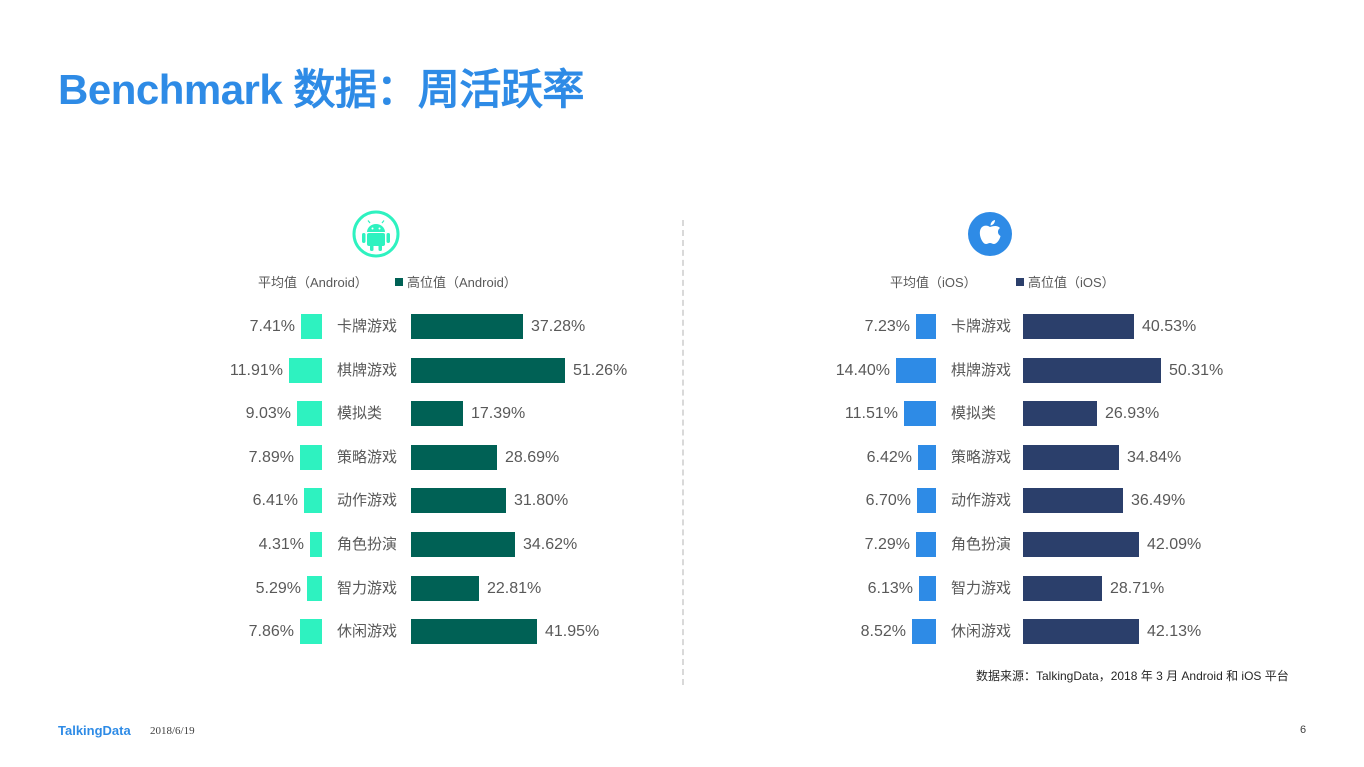 Image resolution: width=1364 pixels, height=767 pixels. What do you see at coordinates (541, 500) in the screenshot?
I see `android-high-value-label: 31.80%` at bounding box center [541, 500].